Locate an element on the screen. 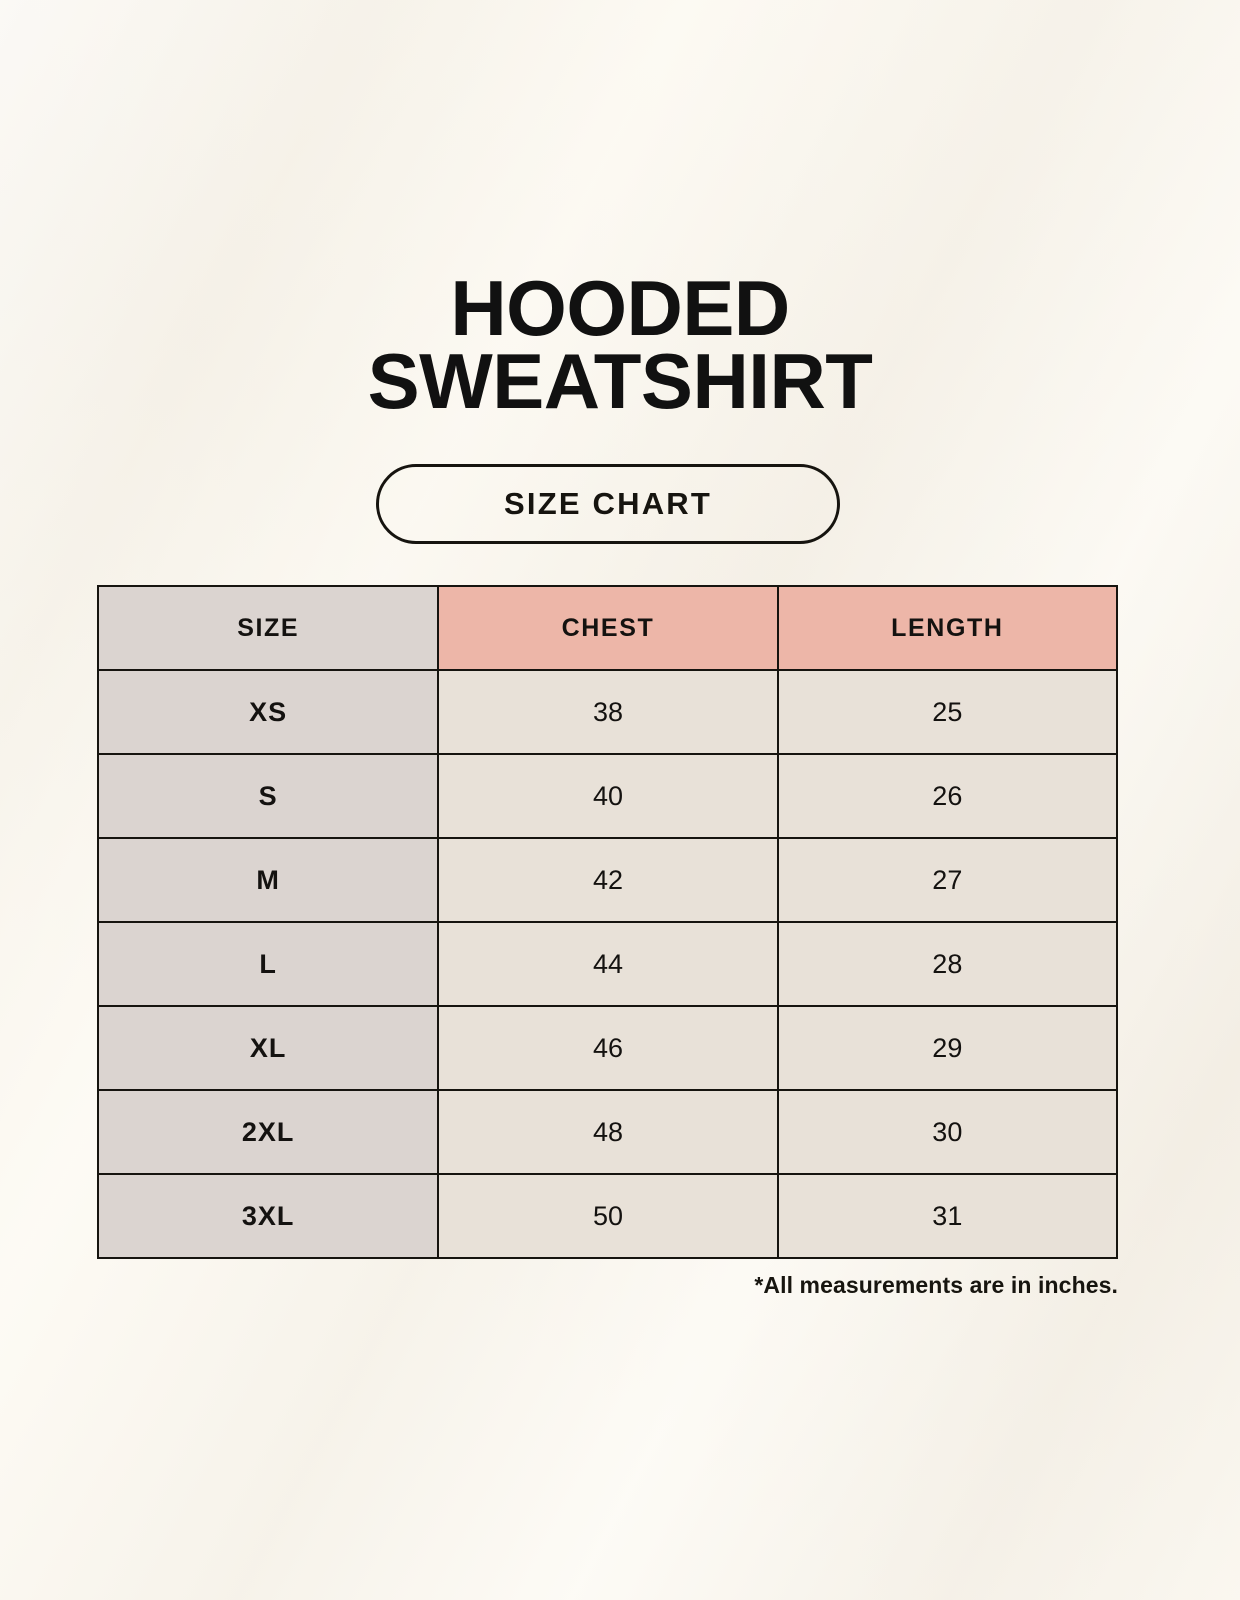  cell-chest: 40 is located at coordinates (608, 796).